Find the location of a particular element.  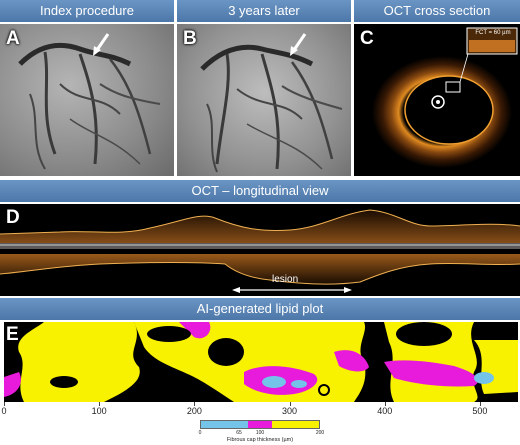

colorbar-tick-label: 100 is located at coordinates (260, 433).